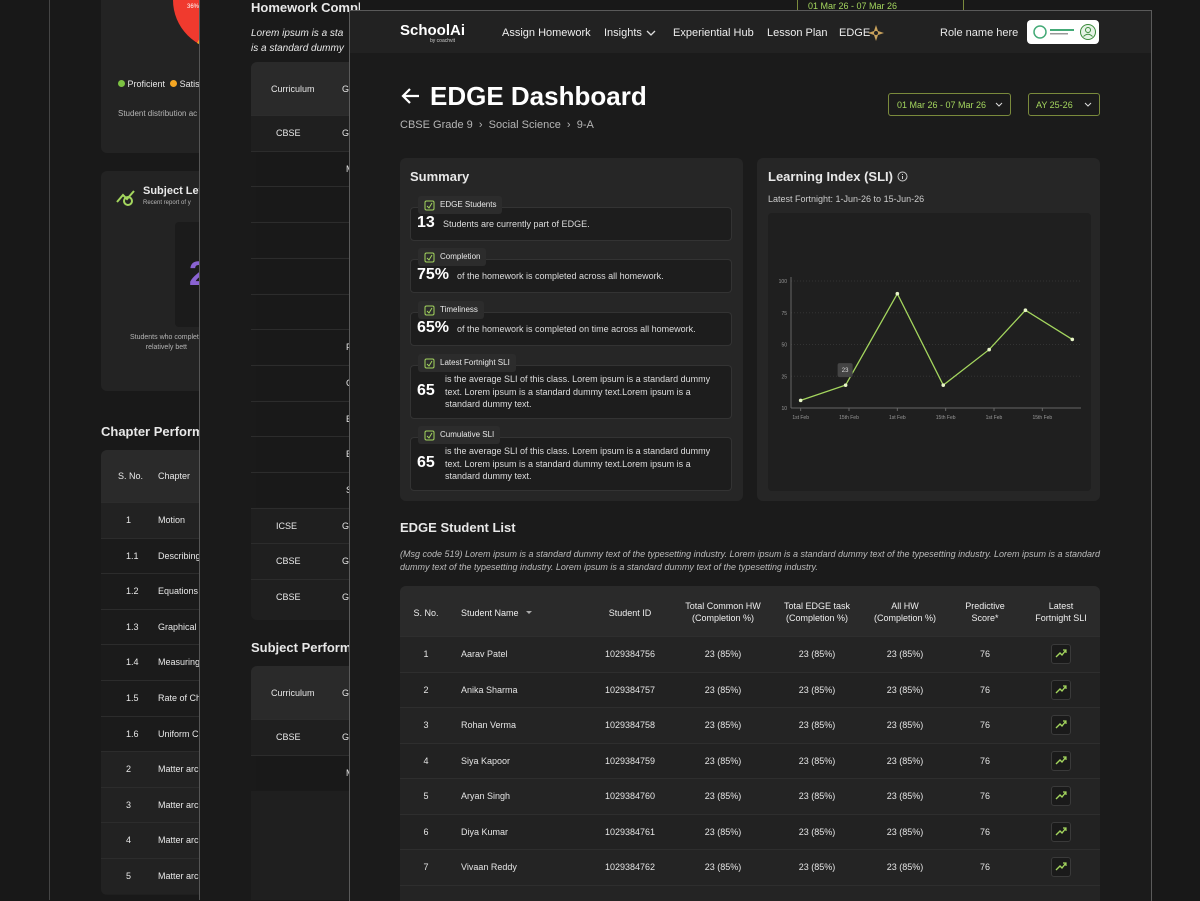  I want to click on y-tick-label: 10, so click(784, 409).